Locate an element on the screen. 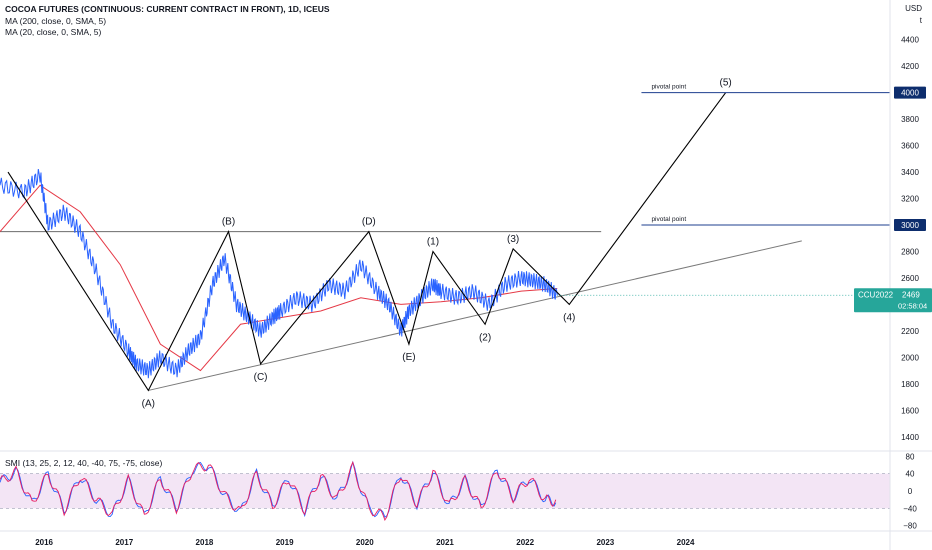 The image size is (932, 550). price-tick-label: 1800 is located at coordinates (910, 384).